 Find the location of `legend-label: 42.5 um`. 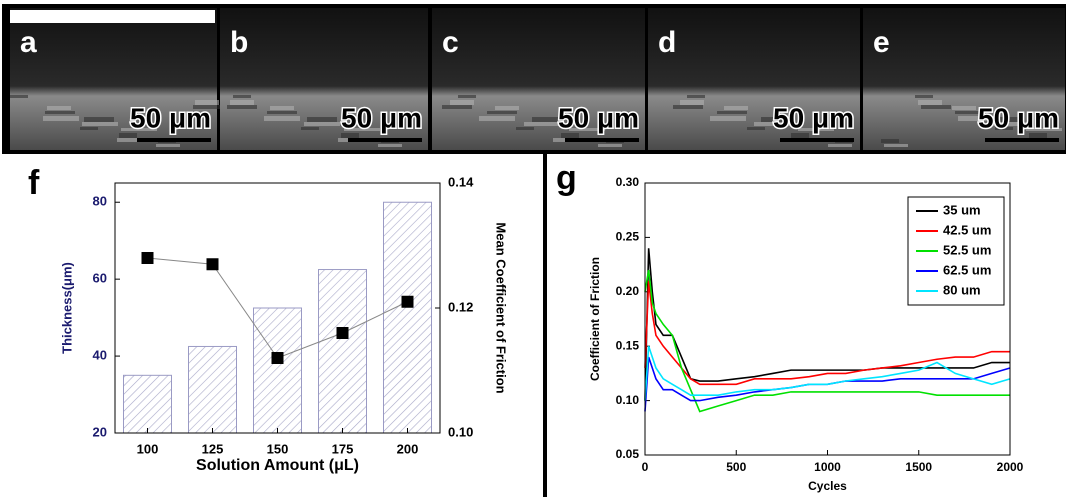

legend-label: 42.5 um is located at coordinates (967, 229).